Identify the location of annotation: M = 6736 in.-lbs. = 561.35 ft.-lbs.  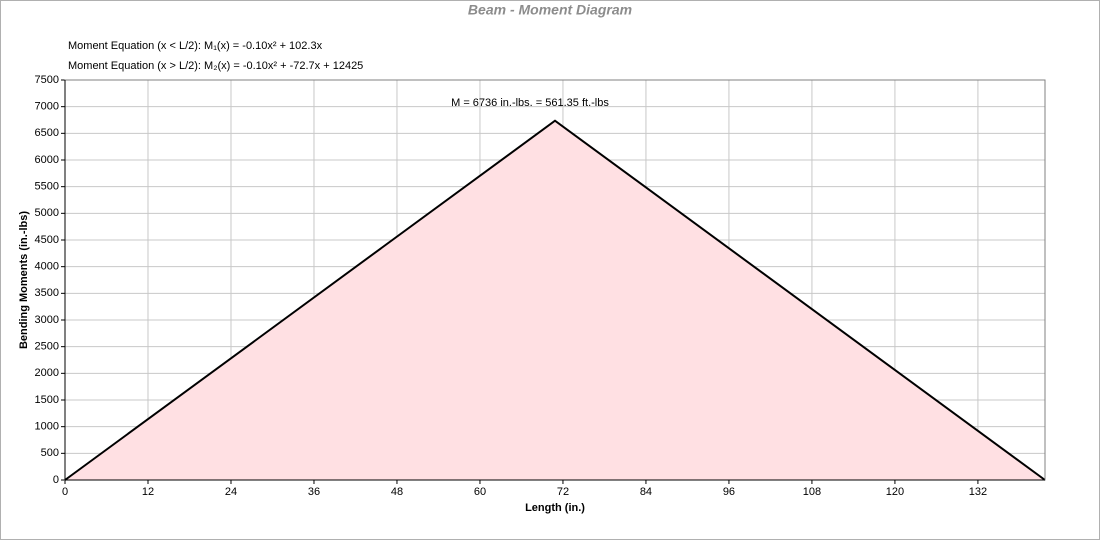
(530, 103).